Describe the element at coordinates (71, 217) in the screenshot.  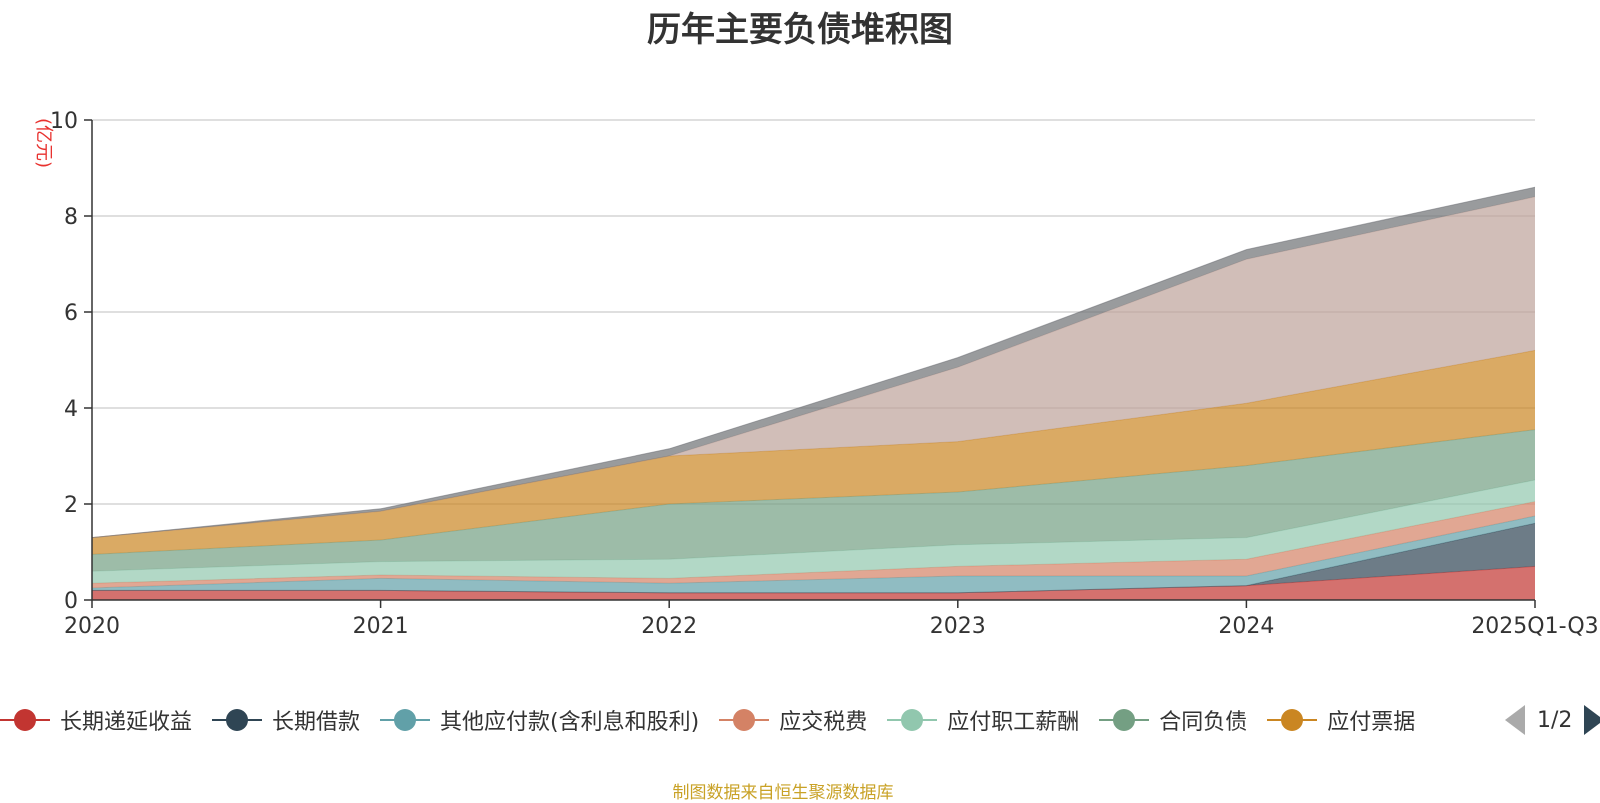
I see `y-tick-label: 8` at that location.